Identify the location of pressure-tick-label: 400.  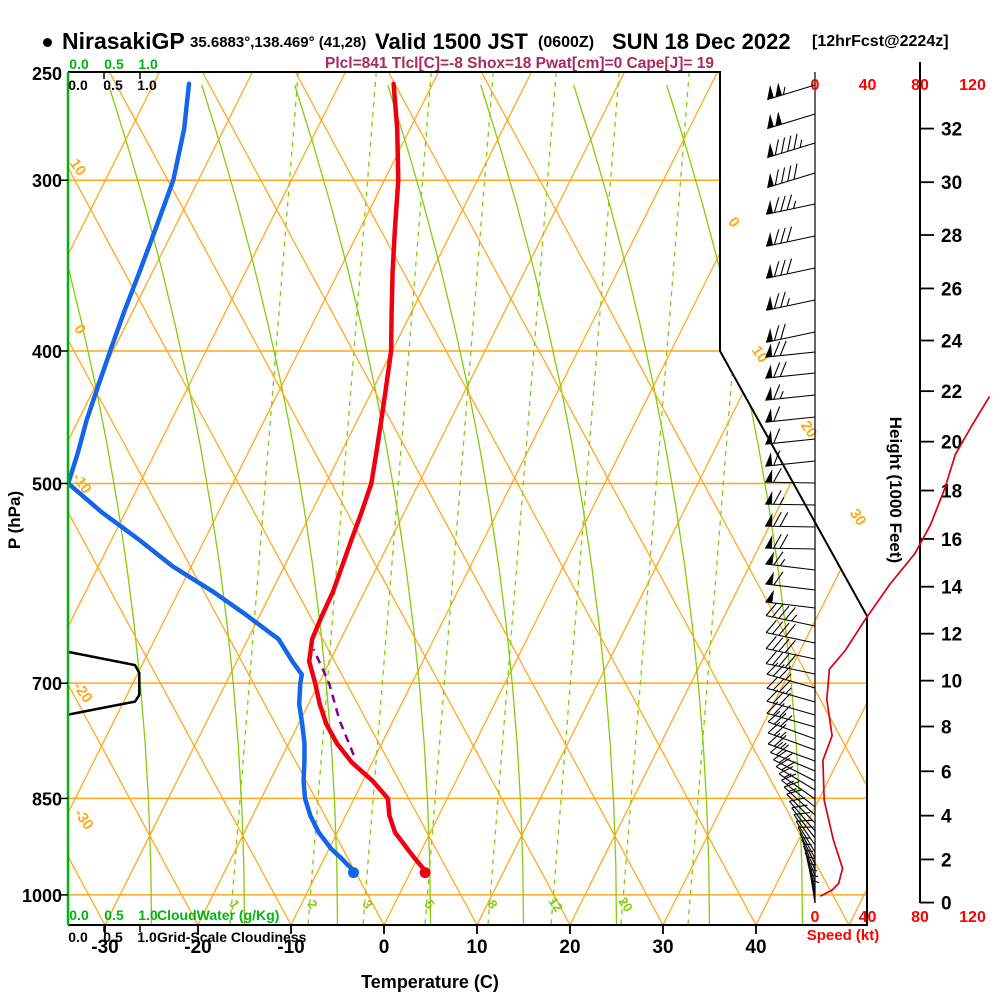
(47, 352).